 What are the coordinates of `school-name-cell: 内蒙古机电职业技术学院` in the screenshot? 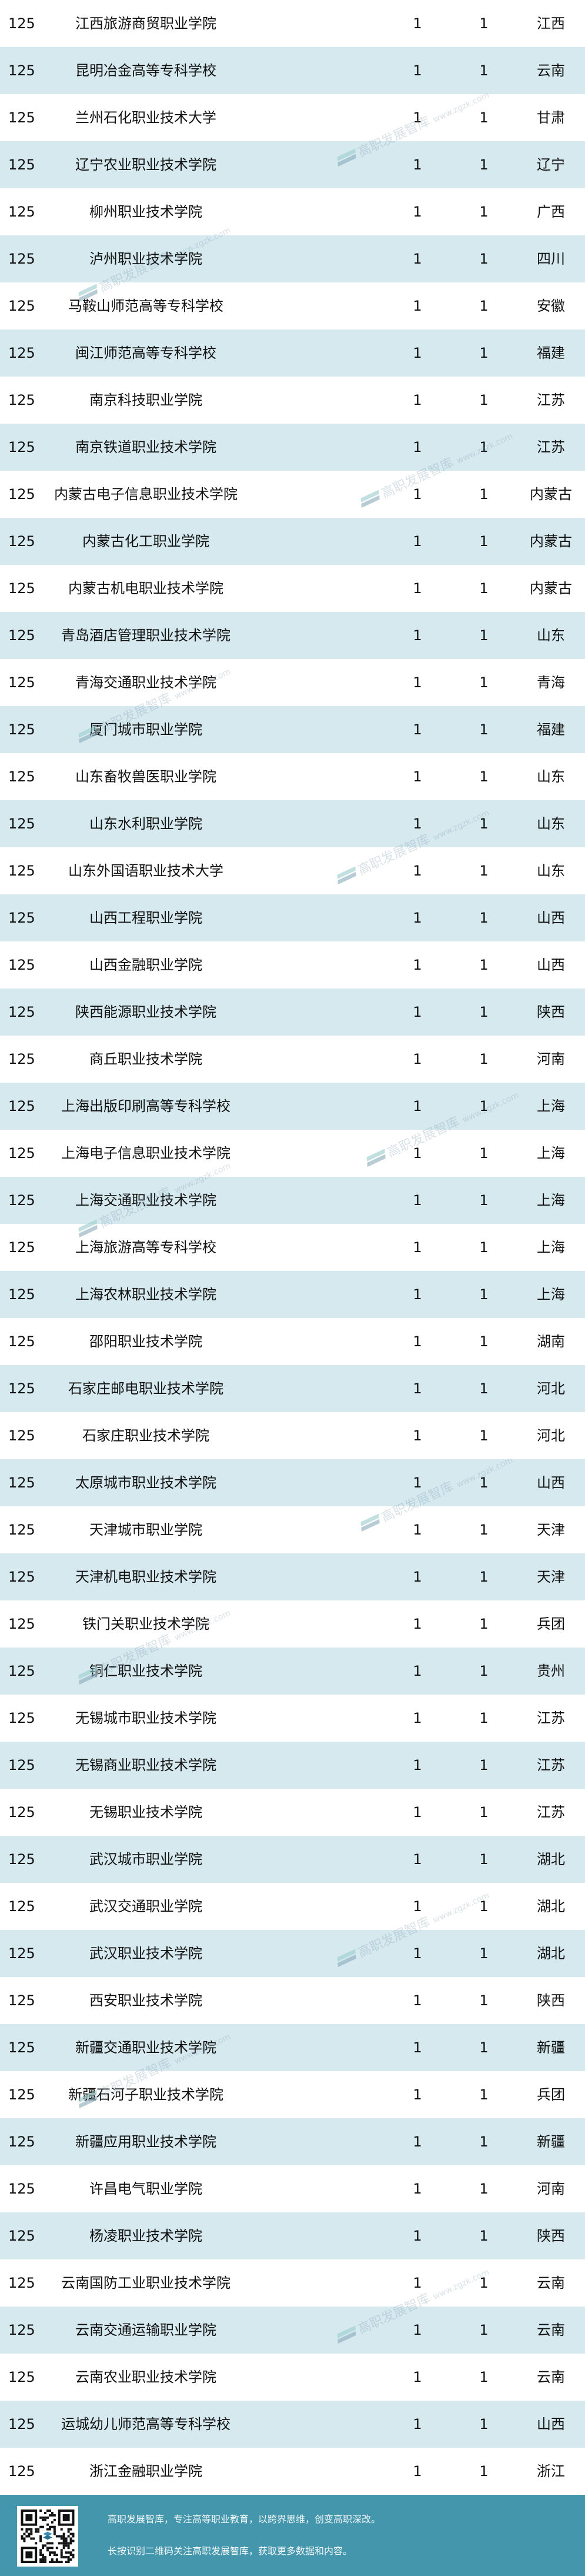 It's located at (145, 588).